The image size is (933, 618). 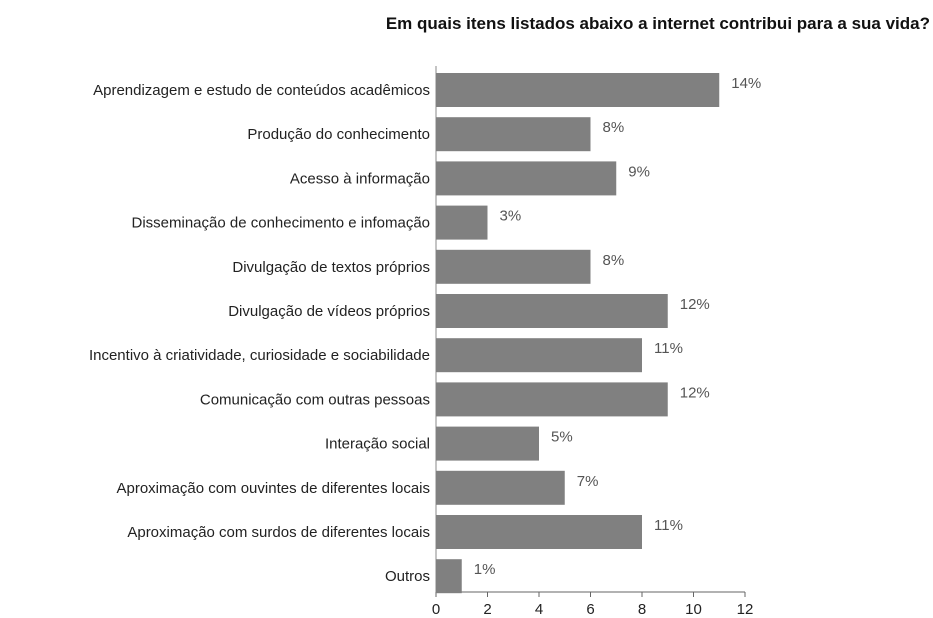 What do you see at coordinates (588, 481) in the screenshot?
I see `data-label: 7%` at bounding box center [588, 481].